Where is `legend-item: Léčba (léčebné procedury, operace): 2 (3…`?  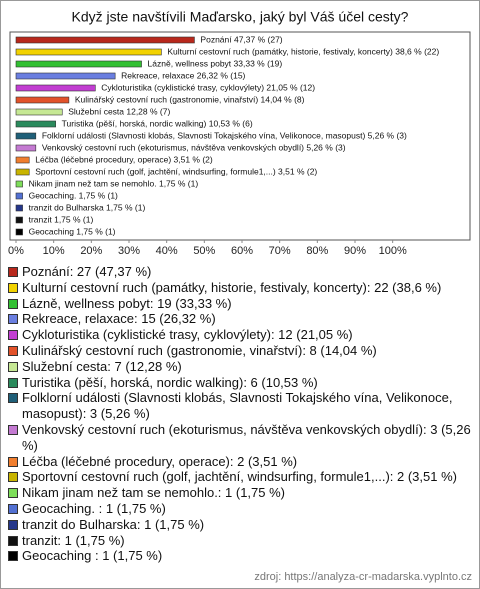
legend-item: Léčba (léčebné procedury, operace): 2 (3… is located at coordinates (241, 462).